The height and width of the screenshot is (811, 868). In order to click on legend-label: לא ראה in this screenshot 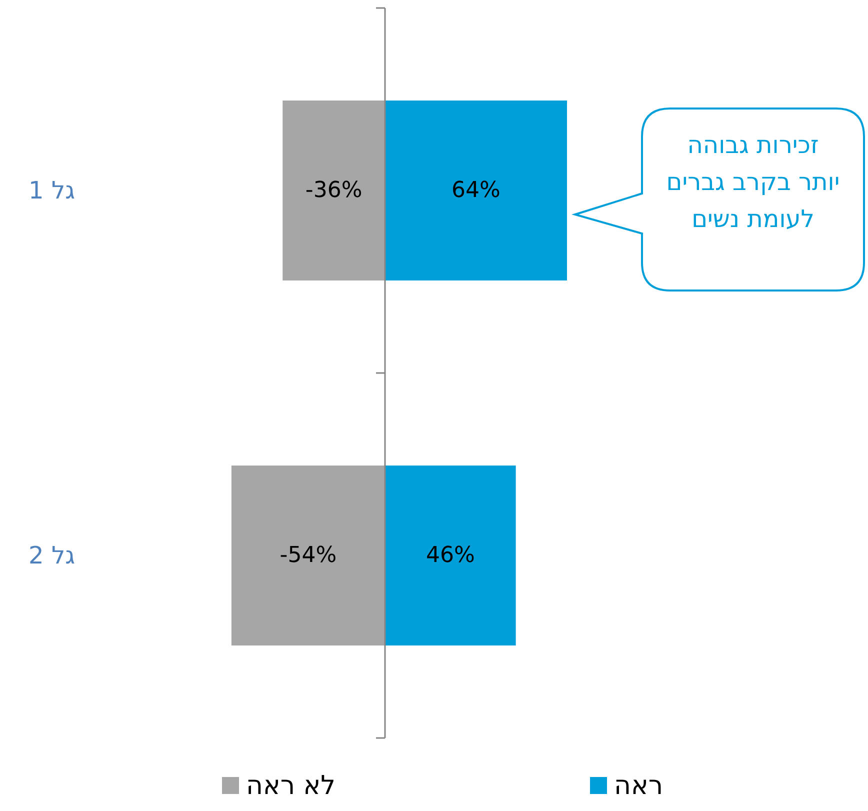, I will do `click(291, 786)`.